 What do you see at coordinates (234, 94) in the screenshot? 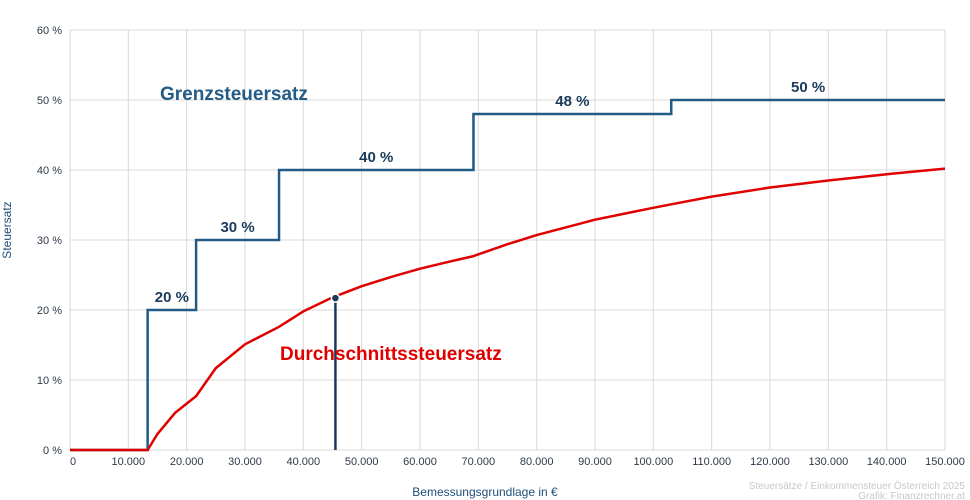
I see `series-title-grenzsteuersatz: Grenzsteuersatz` at bounding box center [234, 94].